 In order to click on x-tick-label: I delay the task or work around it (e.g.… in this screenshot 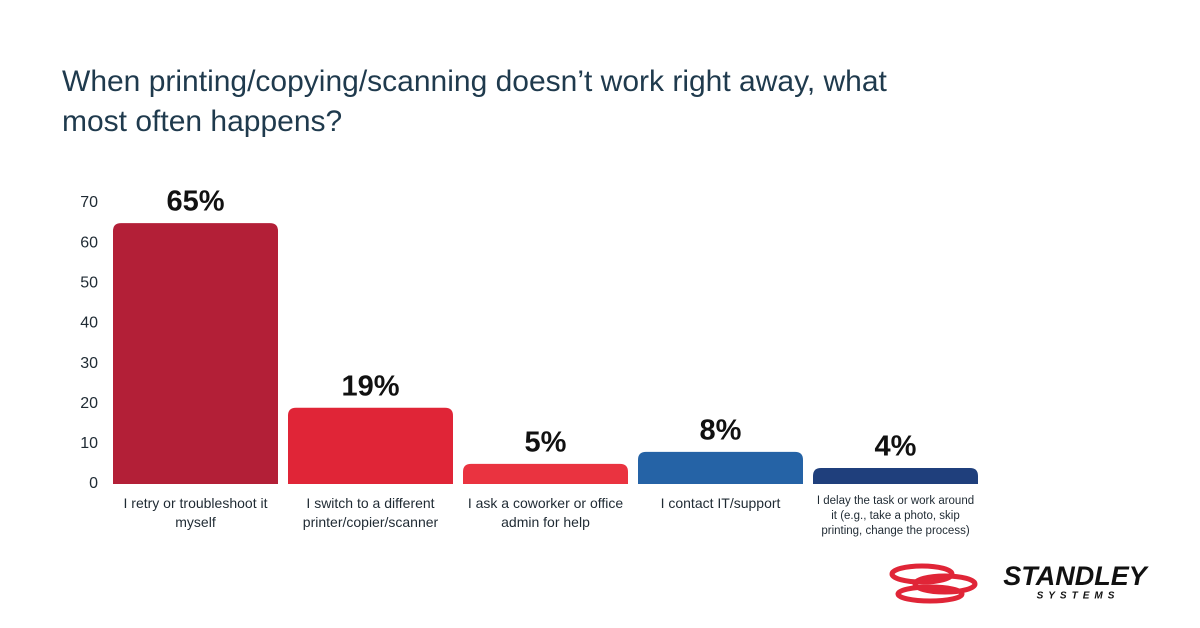, I will do `click(895, 516)`.